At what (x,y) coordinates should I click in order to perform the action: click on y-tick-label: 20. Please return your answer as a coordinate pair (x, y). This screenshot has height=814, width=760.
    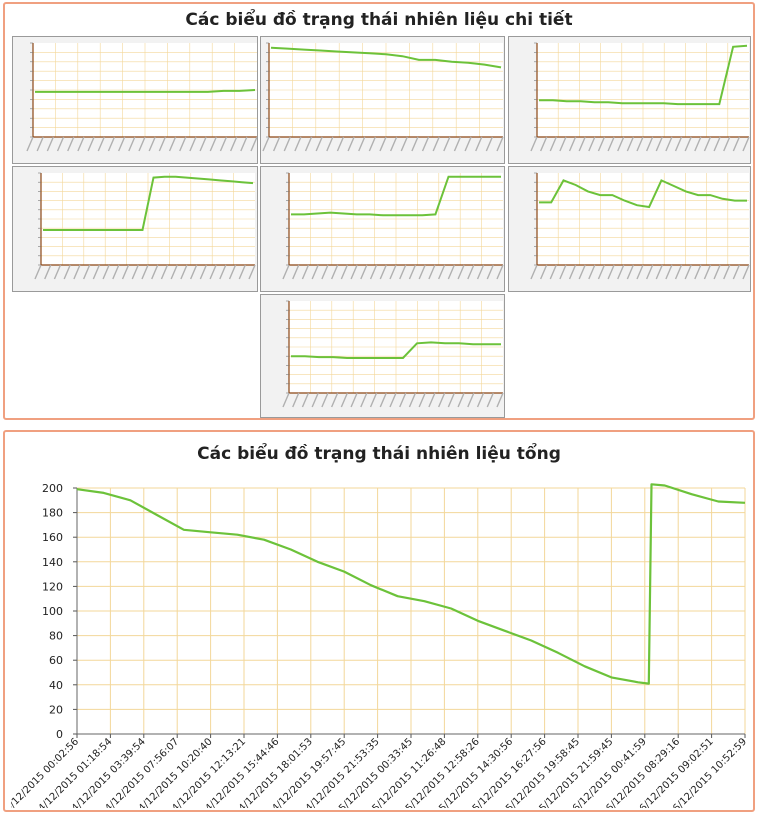
    Looking at the image, I should click on (56, 709).